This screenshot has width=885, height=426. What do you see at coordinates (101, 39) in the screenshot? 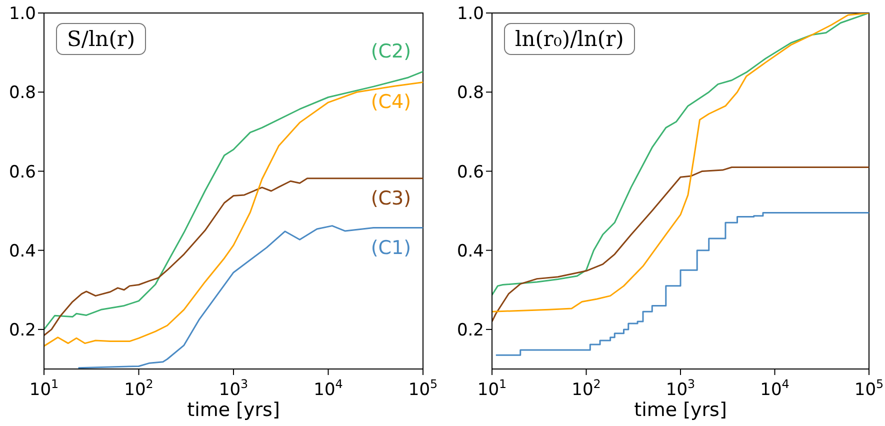
I see `text: S/ln(r)` at bounding box center [101, 39].